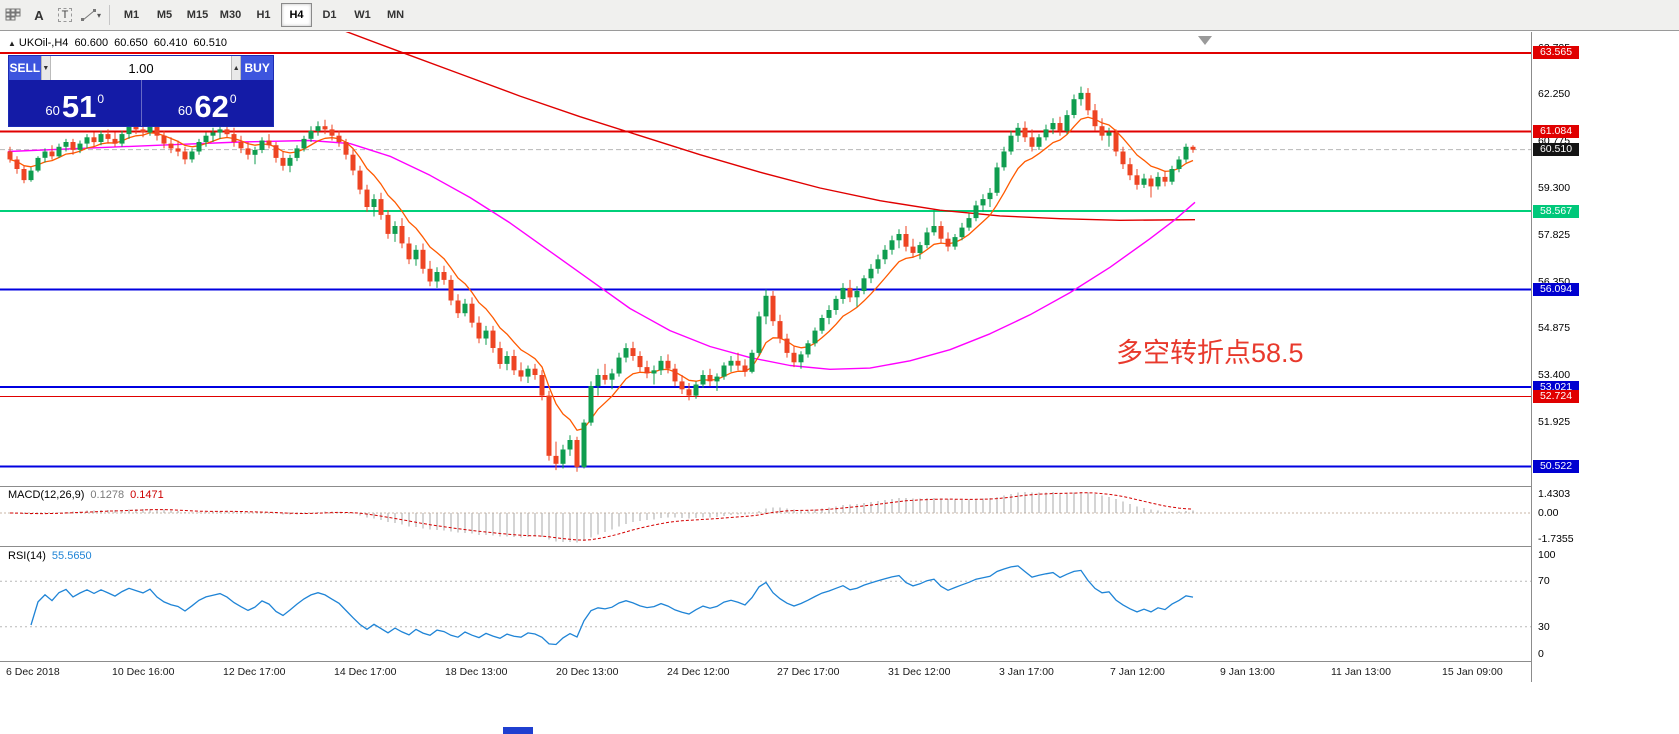  What do you see at coordinates (33, 672) in the screenshot?
I see `time-label: 6 Dec 2018` at bounding box center [33, 672].